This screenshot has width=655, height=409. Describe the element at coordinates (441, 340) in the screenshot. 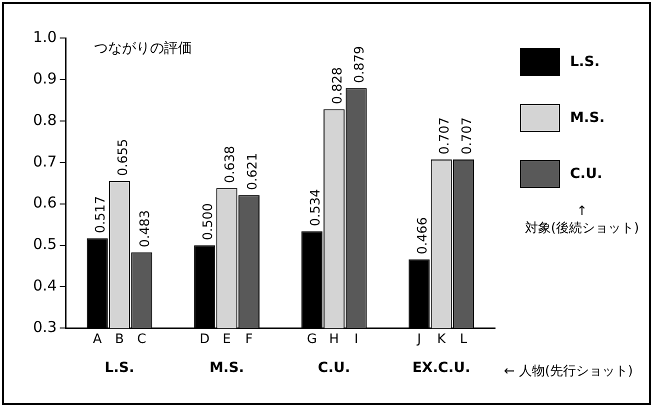

I see `text: K` at that location.